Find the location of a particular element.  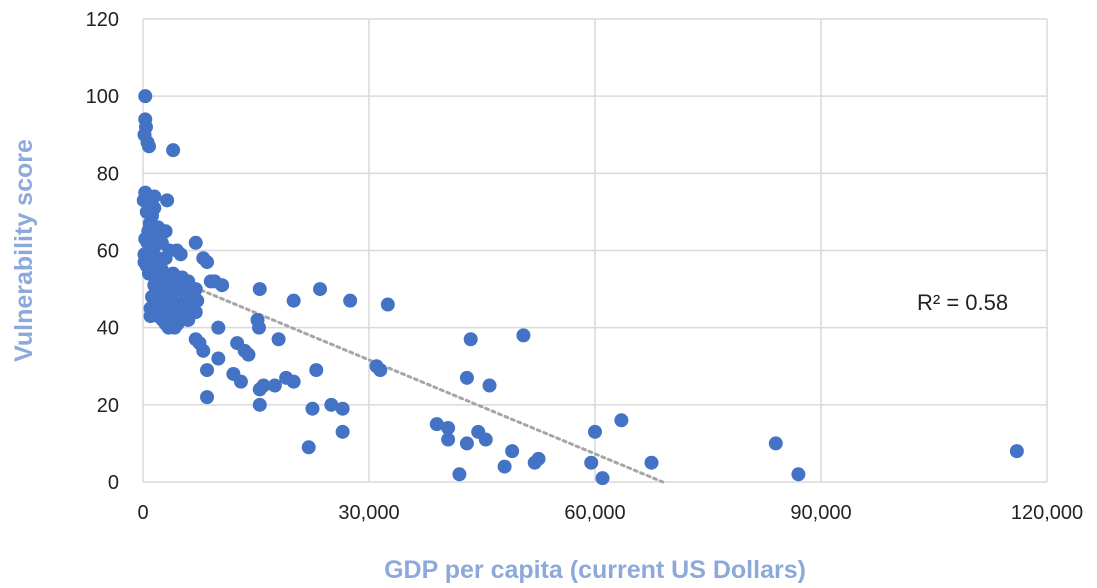

x-axis-ticks: 0 30,000 60,000 90,000 120,000 is located at coordinates (610, 513).